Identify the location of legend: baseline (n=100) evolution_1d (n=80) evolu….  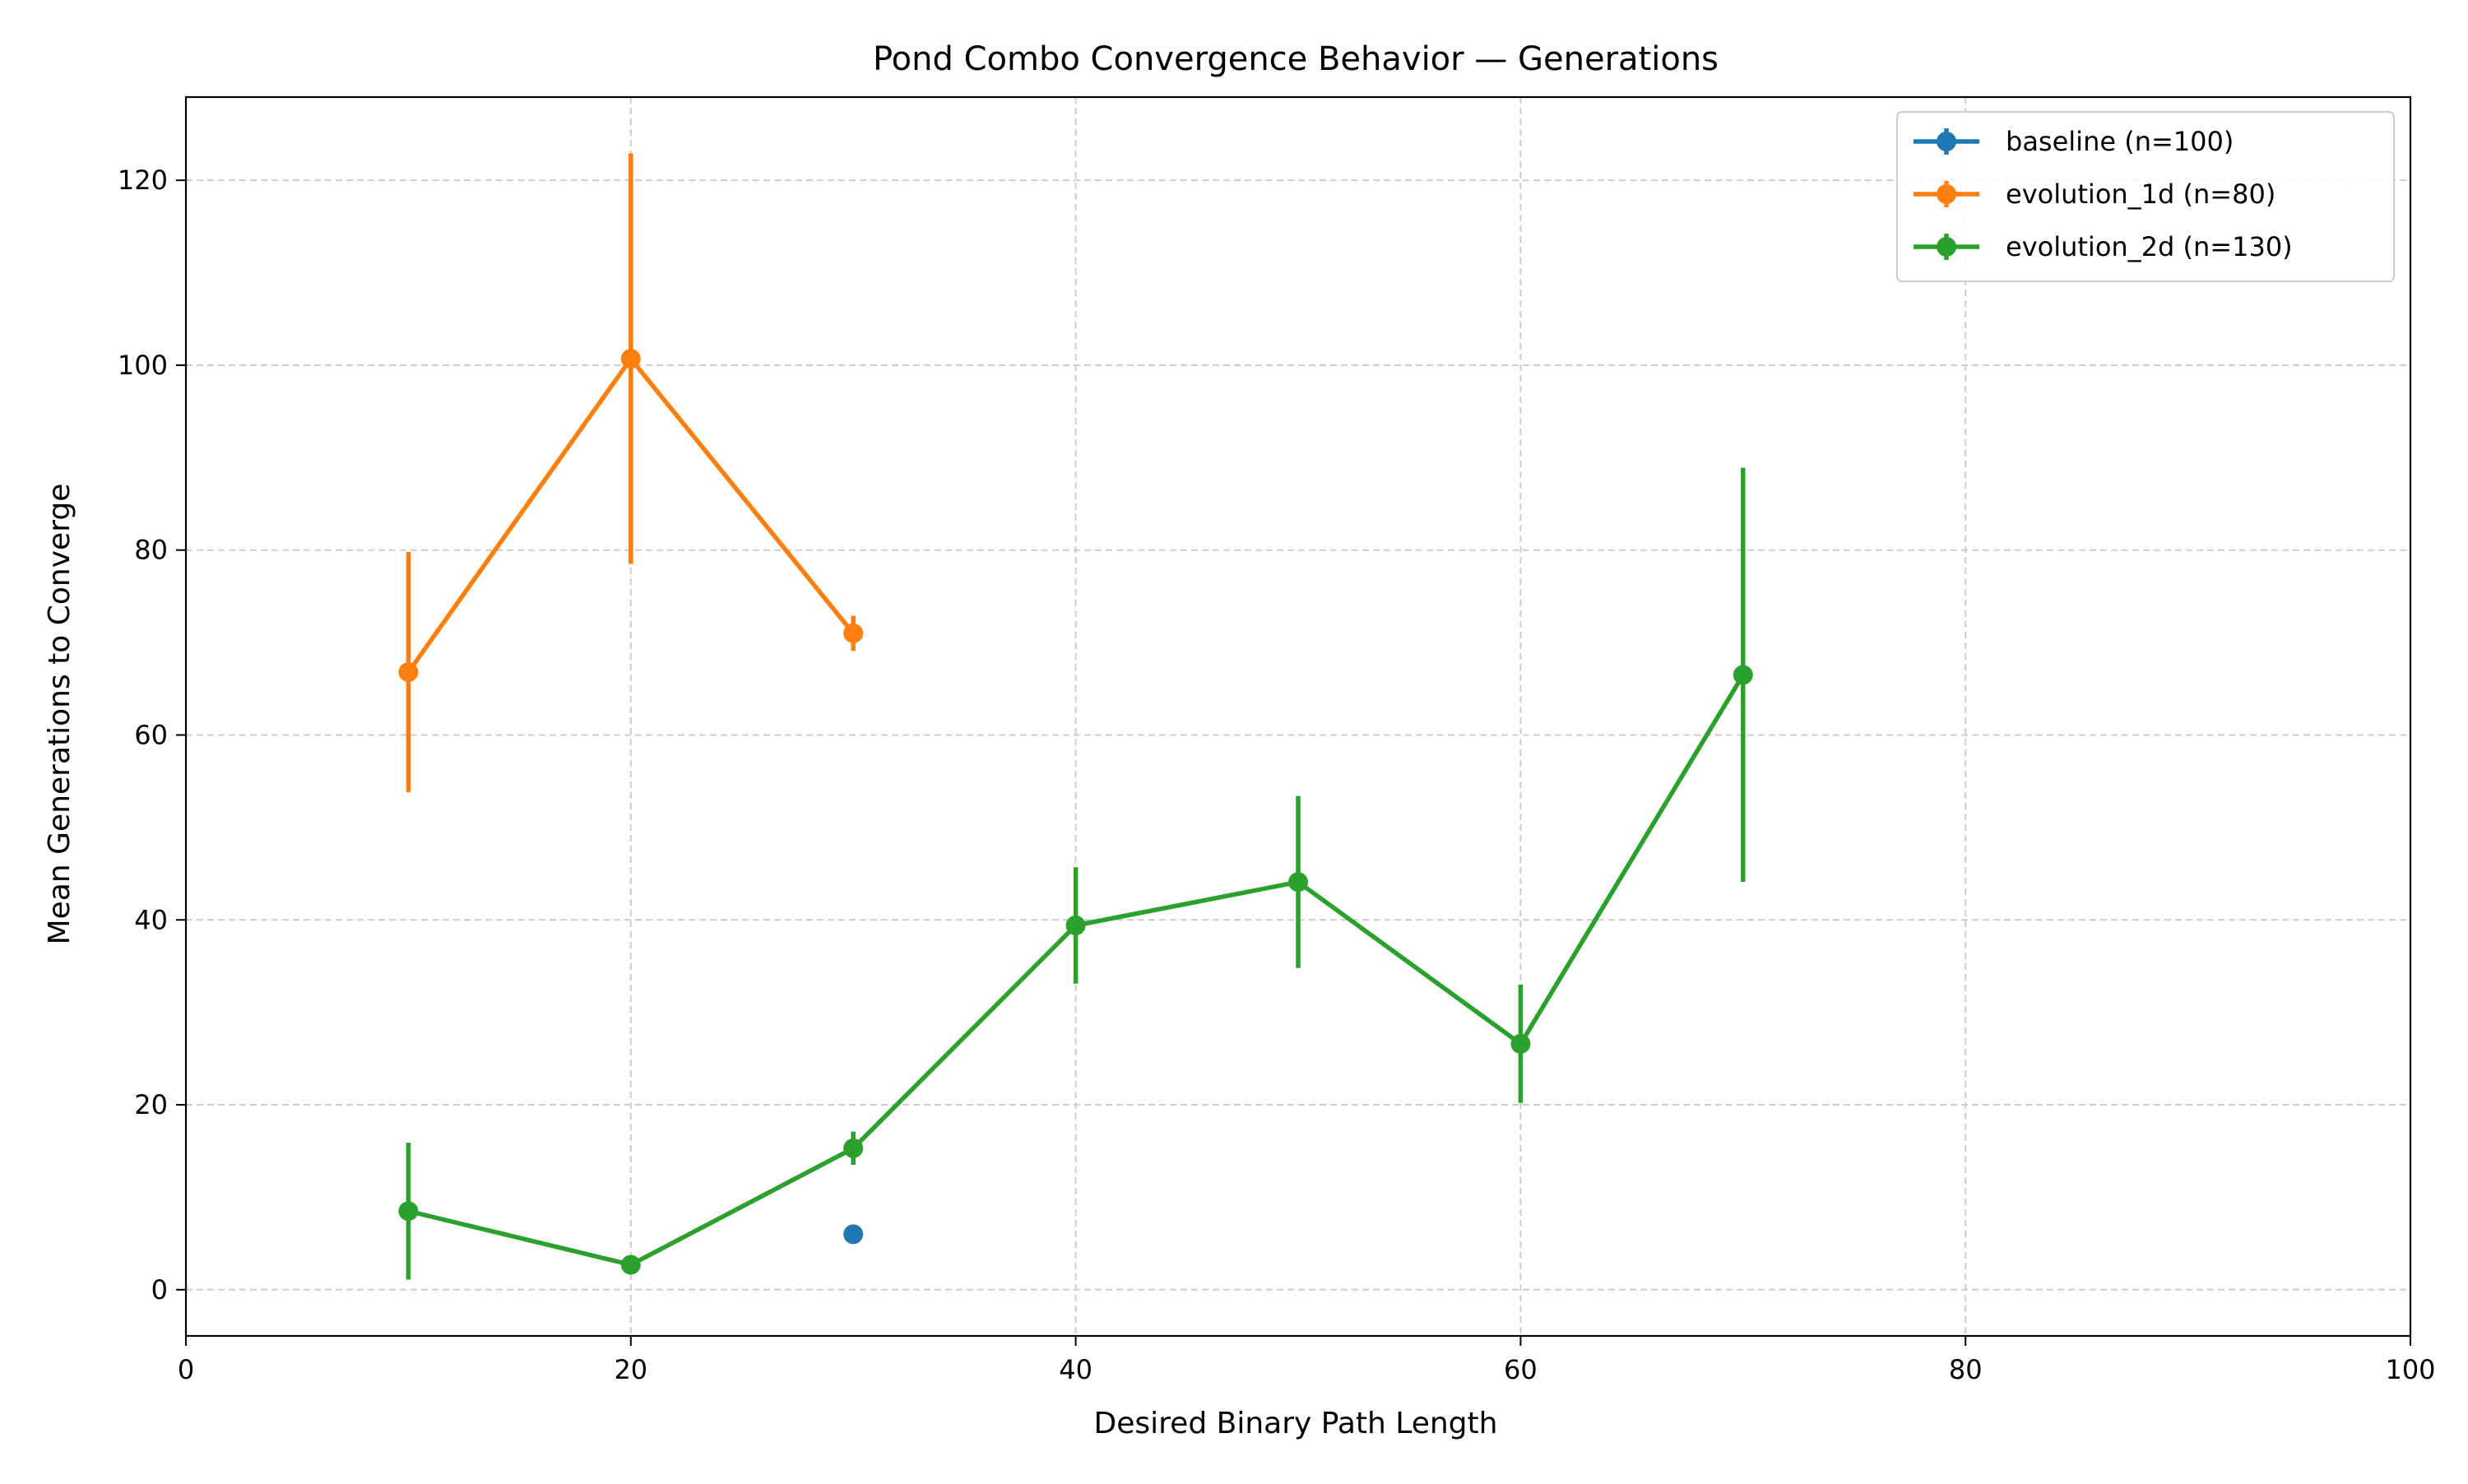
(2145, 196).